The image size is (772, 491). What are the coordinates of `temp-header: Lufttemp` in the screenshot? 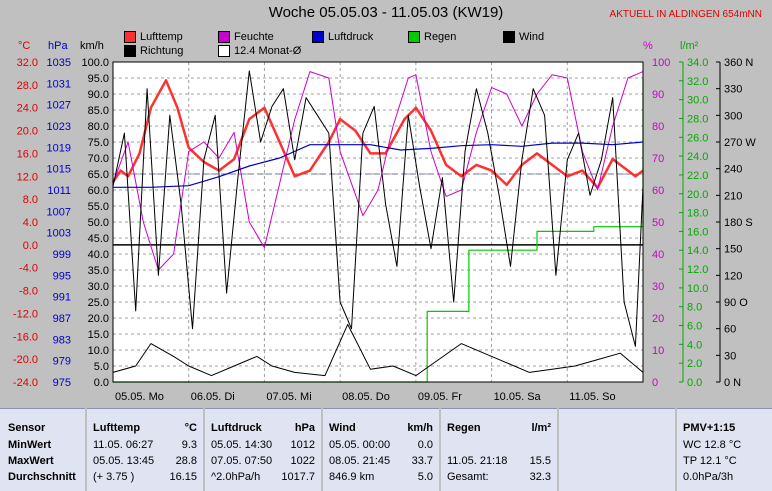 It's located at (117, 428).